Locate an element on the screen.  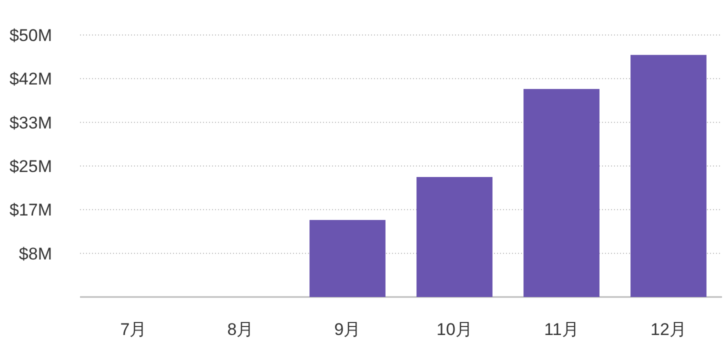
x-tick-label: 9月 is located at coordinates (347, 329).